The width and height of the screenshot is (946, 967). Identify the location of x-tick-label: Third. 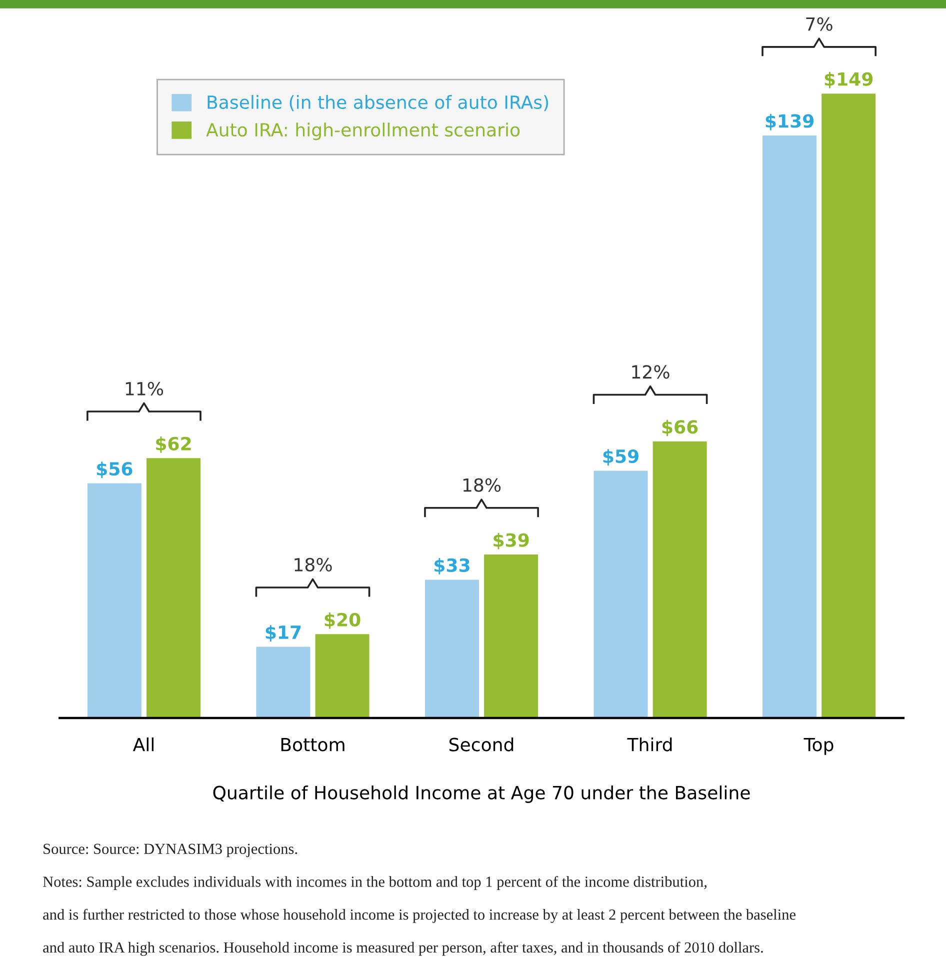
(649, 744).